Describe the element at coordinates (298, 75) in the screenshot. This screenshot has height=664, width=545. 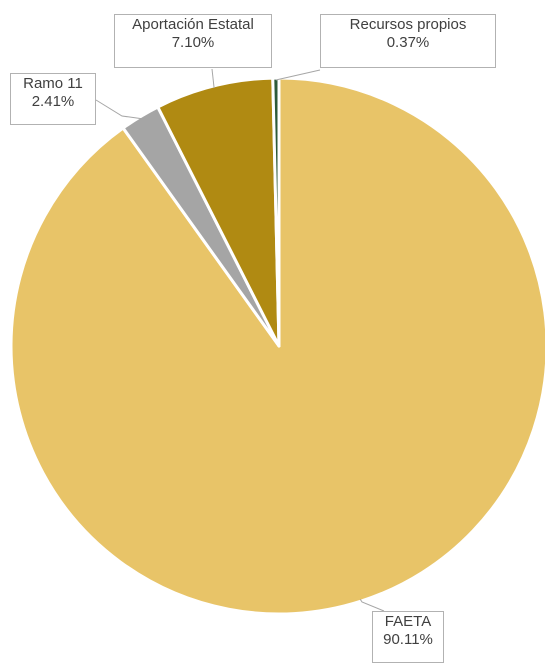
I see `leader-line-recursos-propios` at that location.